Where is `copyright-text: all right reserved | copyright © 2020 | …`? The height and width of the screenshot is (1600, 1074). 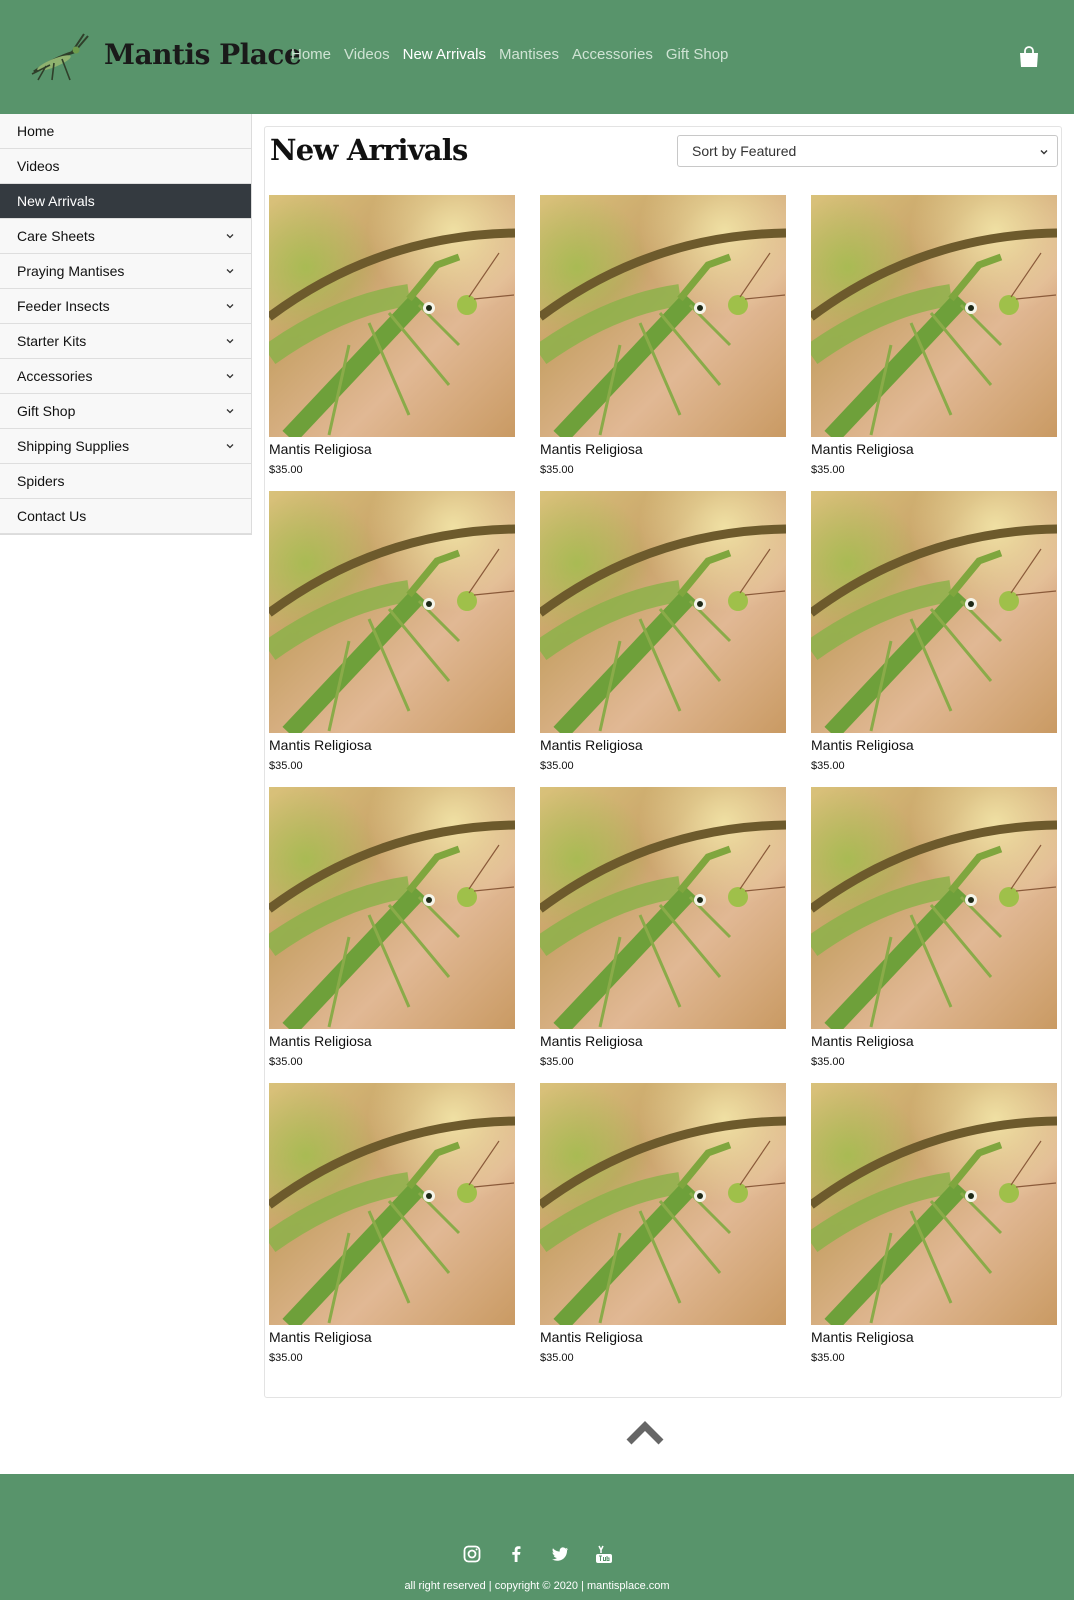
copyright-text: all right reserved | copyright © 2020 | … is located at coordinates (537, 1586).